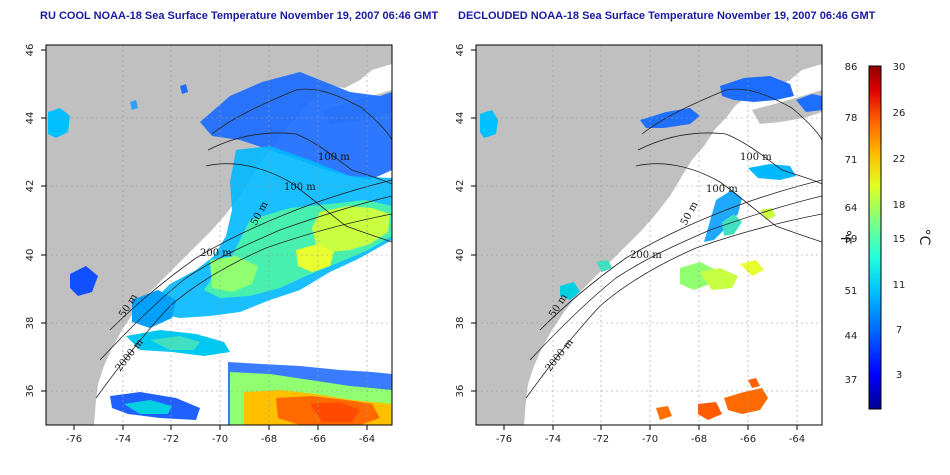 The height and width of the screenshot is (475, 950). What do you see at coordinates (504, 439) in the screenshot?
I see `right-lon-tick: -76` at bounding box center [504, 439].